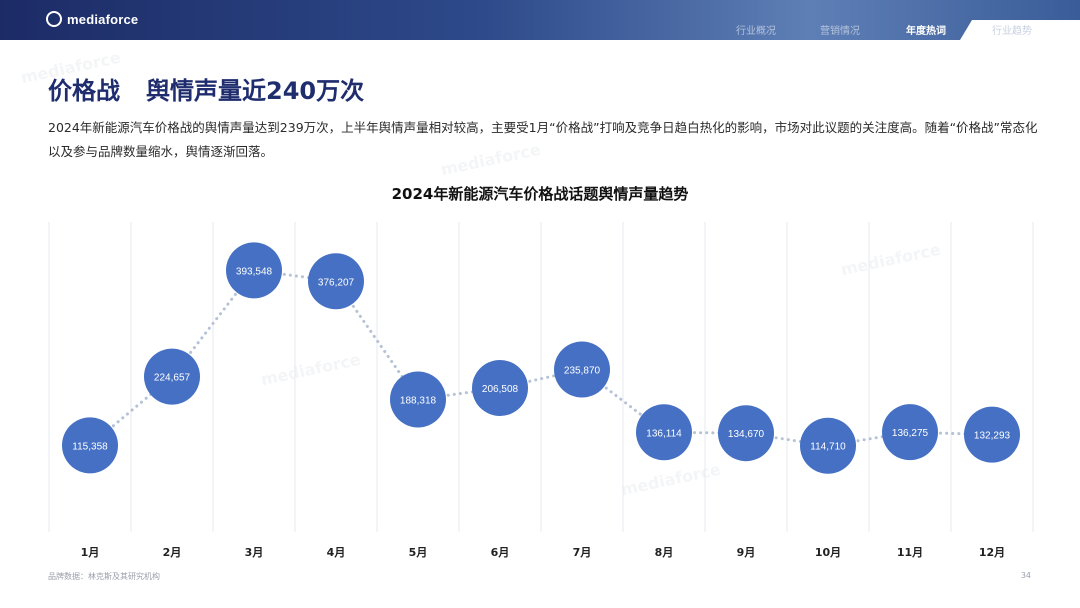  Describe the element at coordinates (1025, 575) in the screenshot. I see `page-number: 34` at that location.